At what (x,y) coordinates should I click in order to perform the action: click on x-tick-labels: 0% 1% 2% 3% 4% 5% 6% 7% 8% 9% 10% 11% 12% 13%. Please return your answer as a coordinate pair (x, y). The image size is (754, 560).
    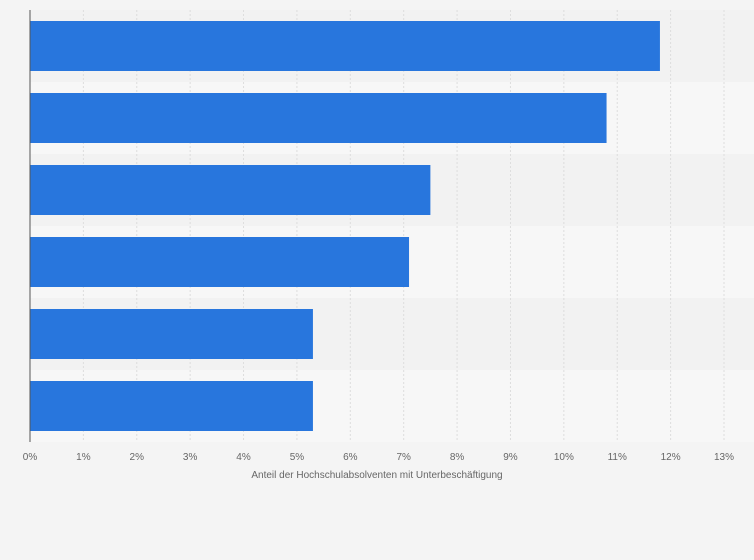
    Looking at the image, I should click on (378, 457).